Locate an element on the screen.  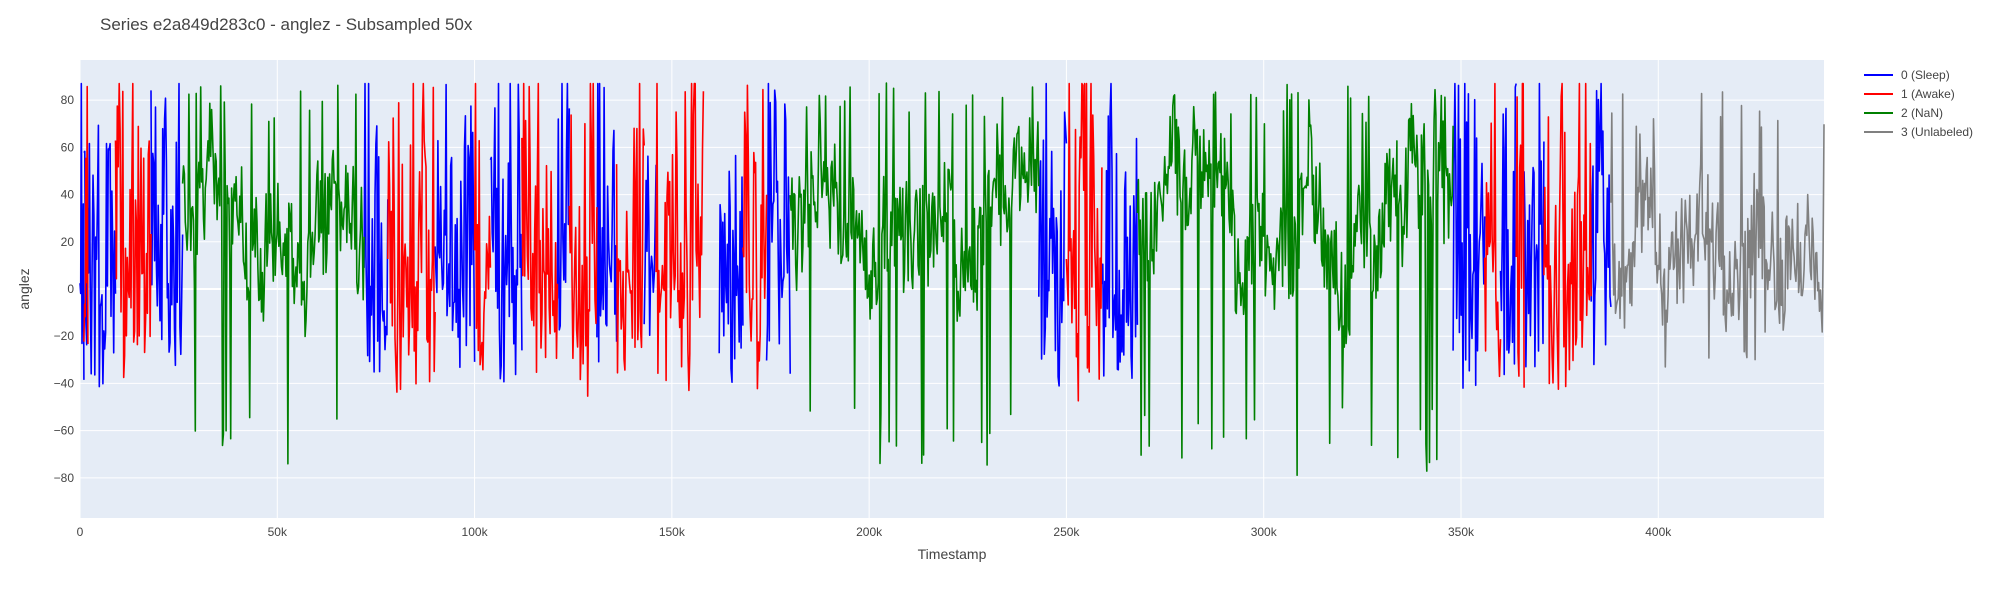
y-tick-label: 40 is located at coordinates (68, 195).